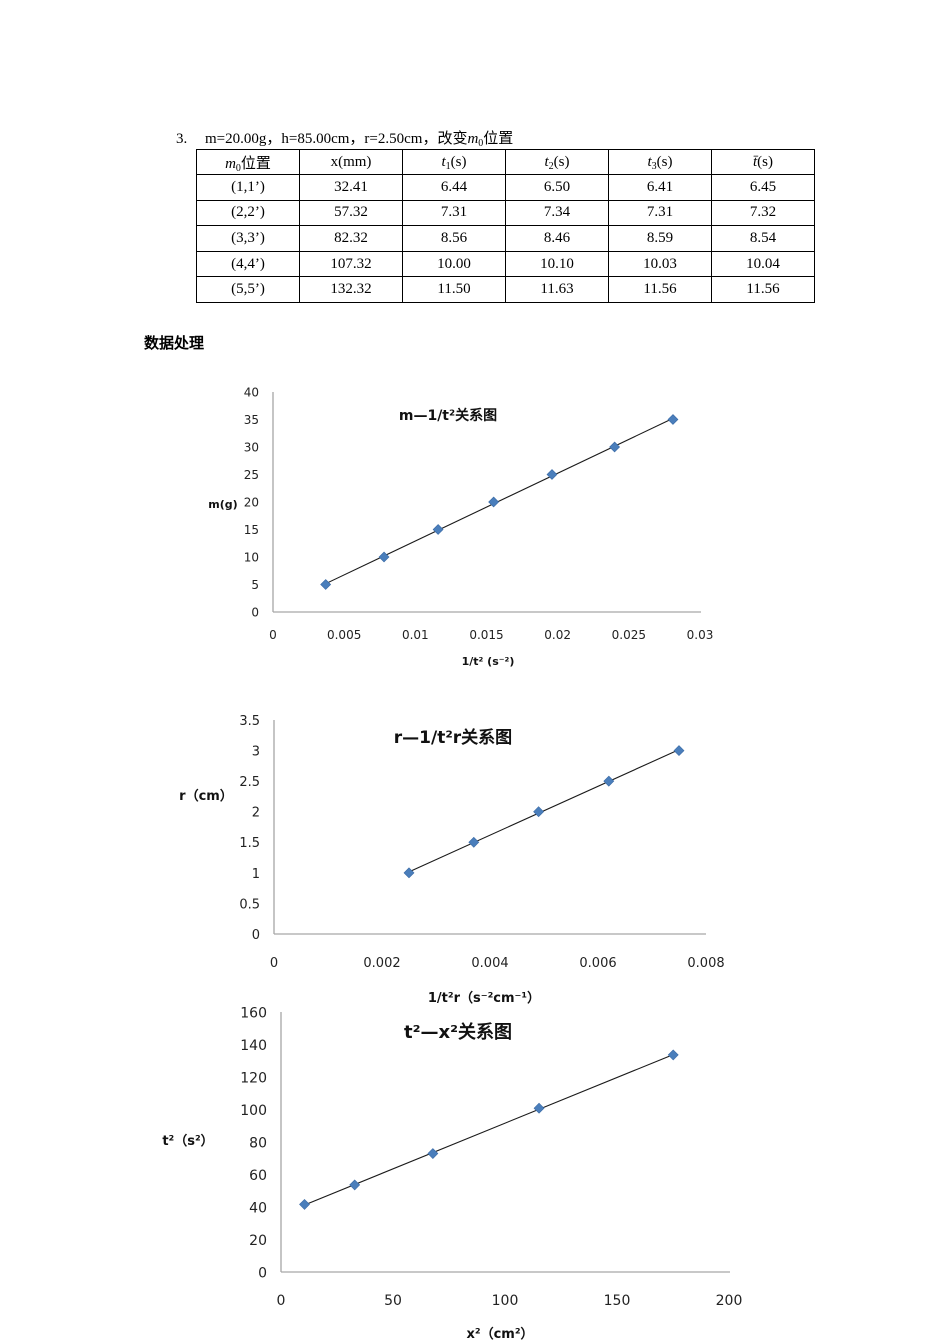 This screenshot has width=950, height=1344. I want to click on header-t1: t1(s), so click(454, 162).